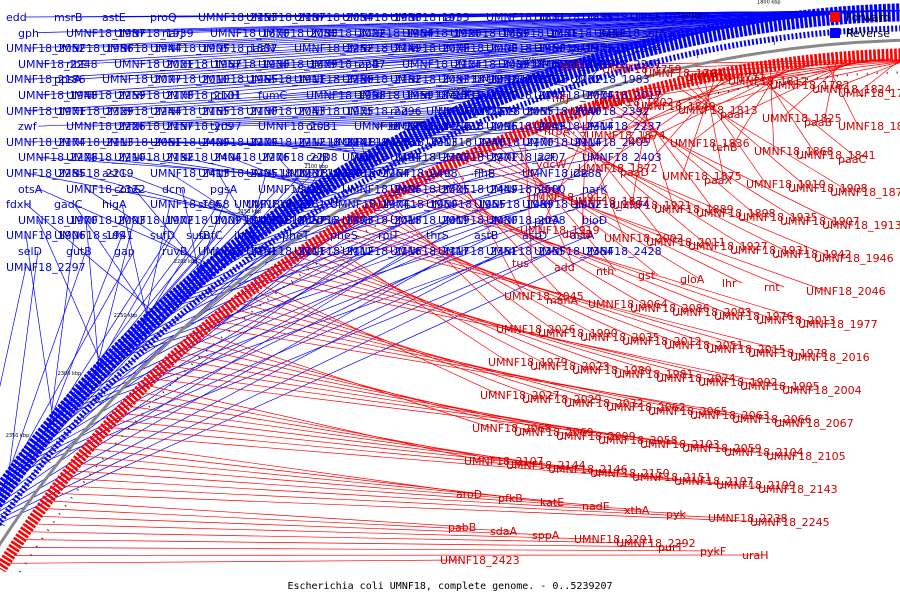 This screenshot has width=900, height=600. I want to click on reverse-gene-label: UMNF18_2280, so click(334, 80).